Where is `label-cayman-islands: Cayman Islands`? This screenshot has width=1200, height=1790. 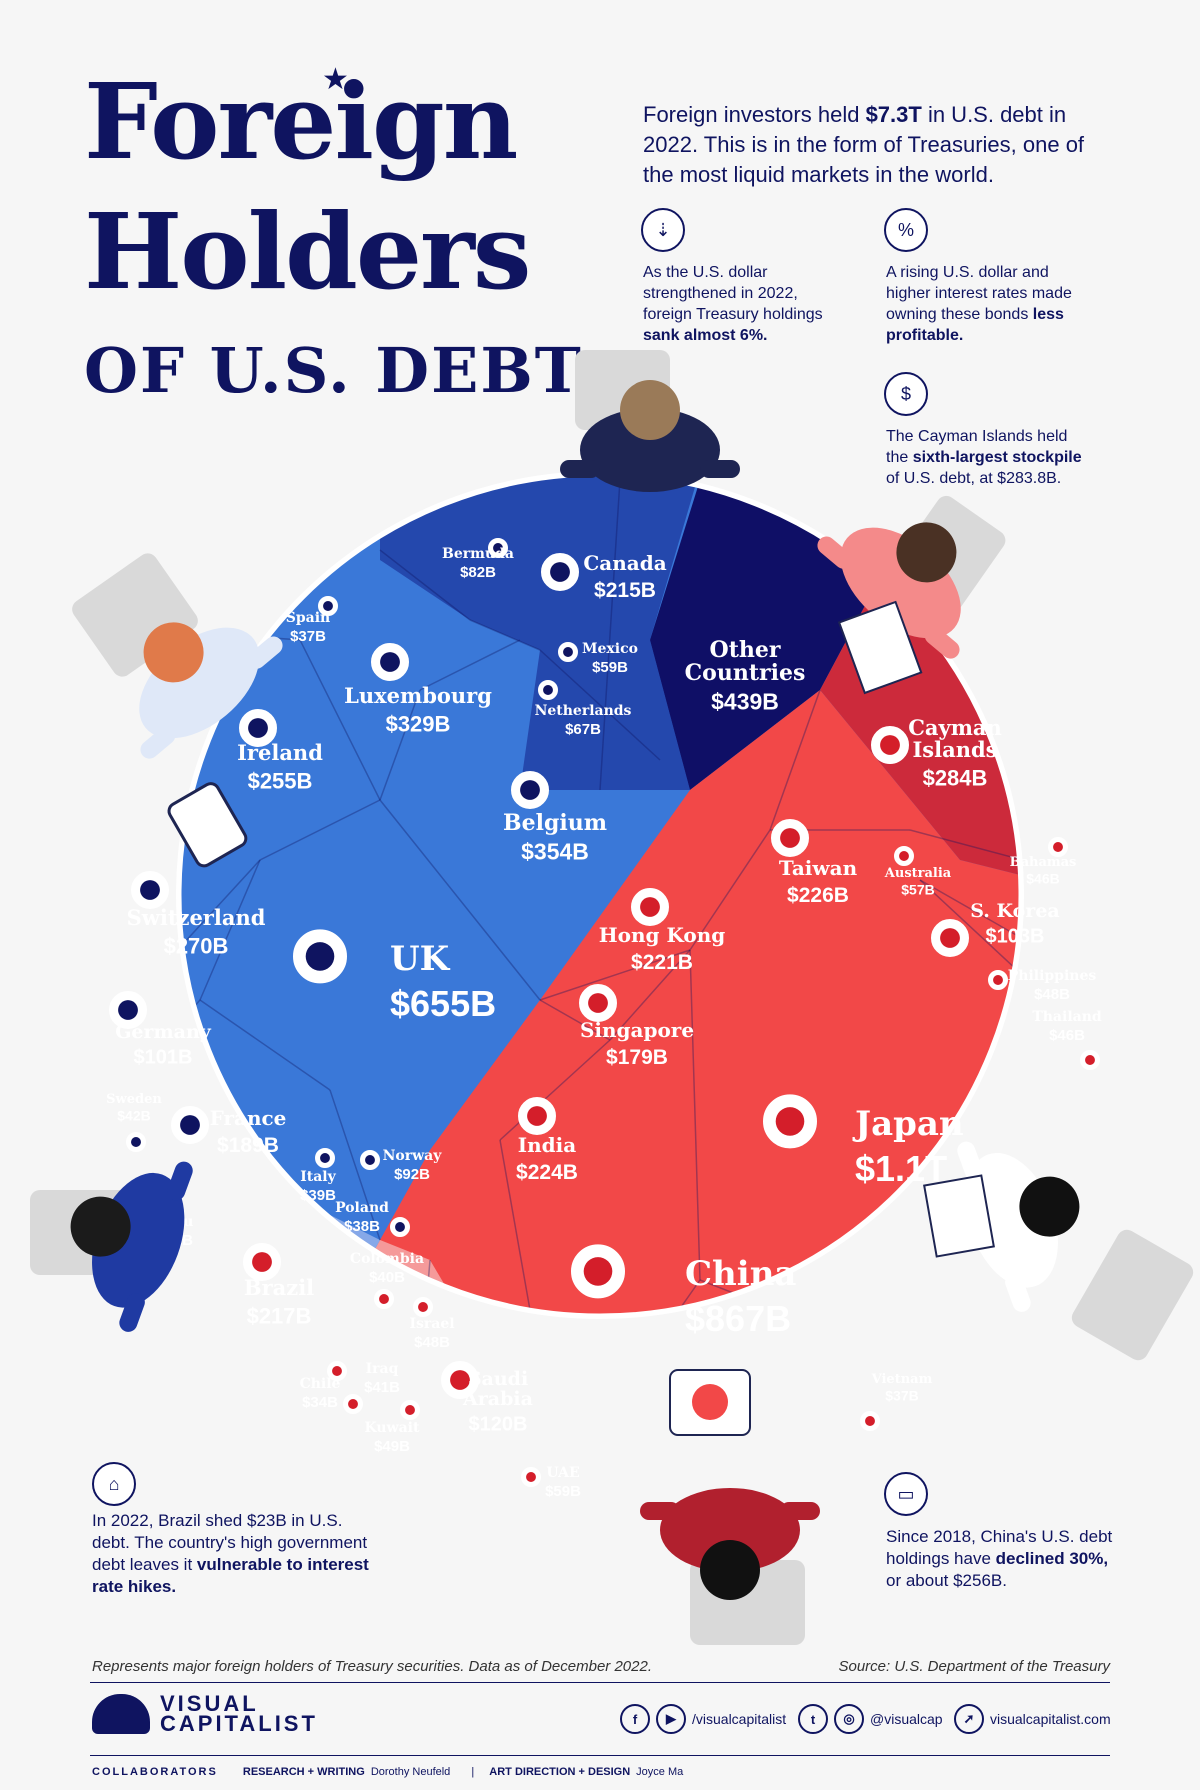 label-cayman-islands: Cayman Islands is located at coordinates (955, 738).